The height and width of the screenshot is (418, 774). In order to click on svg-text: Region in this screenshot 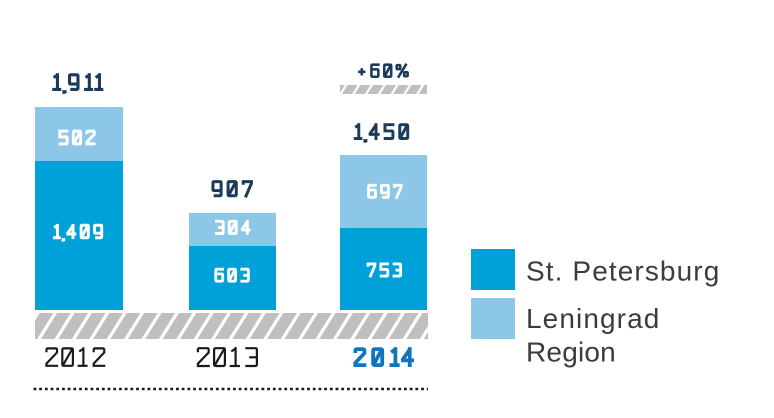, I will do `click(571, 351)`.